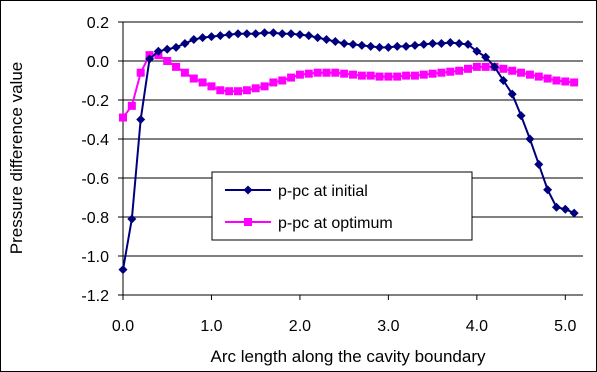  What do you see at coordinates (248, 190) in the screenshot?
I see `legend-marker-initial` at bounding box center [248, 190].